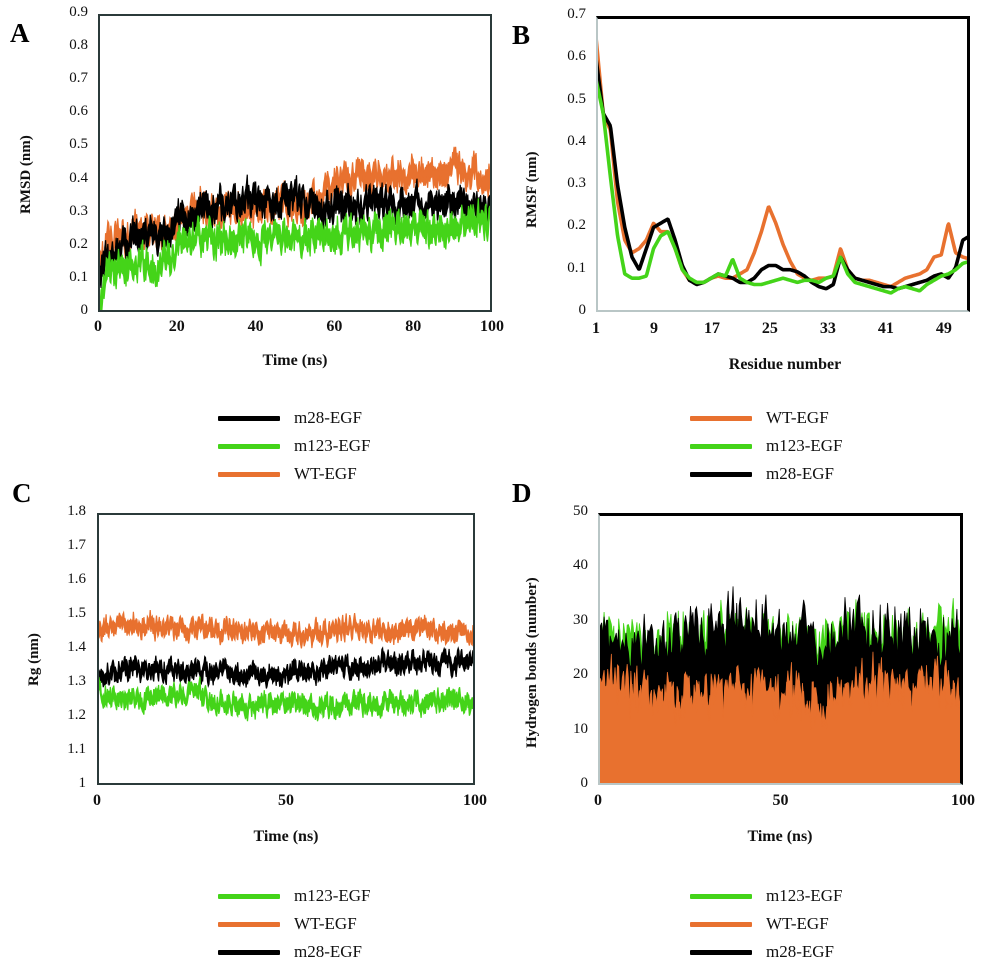 This screenshot has height=970, width=1000. I want to click on panel-a-legend: m28-EGF m123-EGF WT-EGF, so click(294, 446).